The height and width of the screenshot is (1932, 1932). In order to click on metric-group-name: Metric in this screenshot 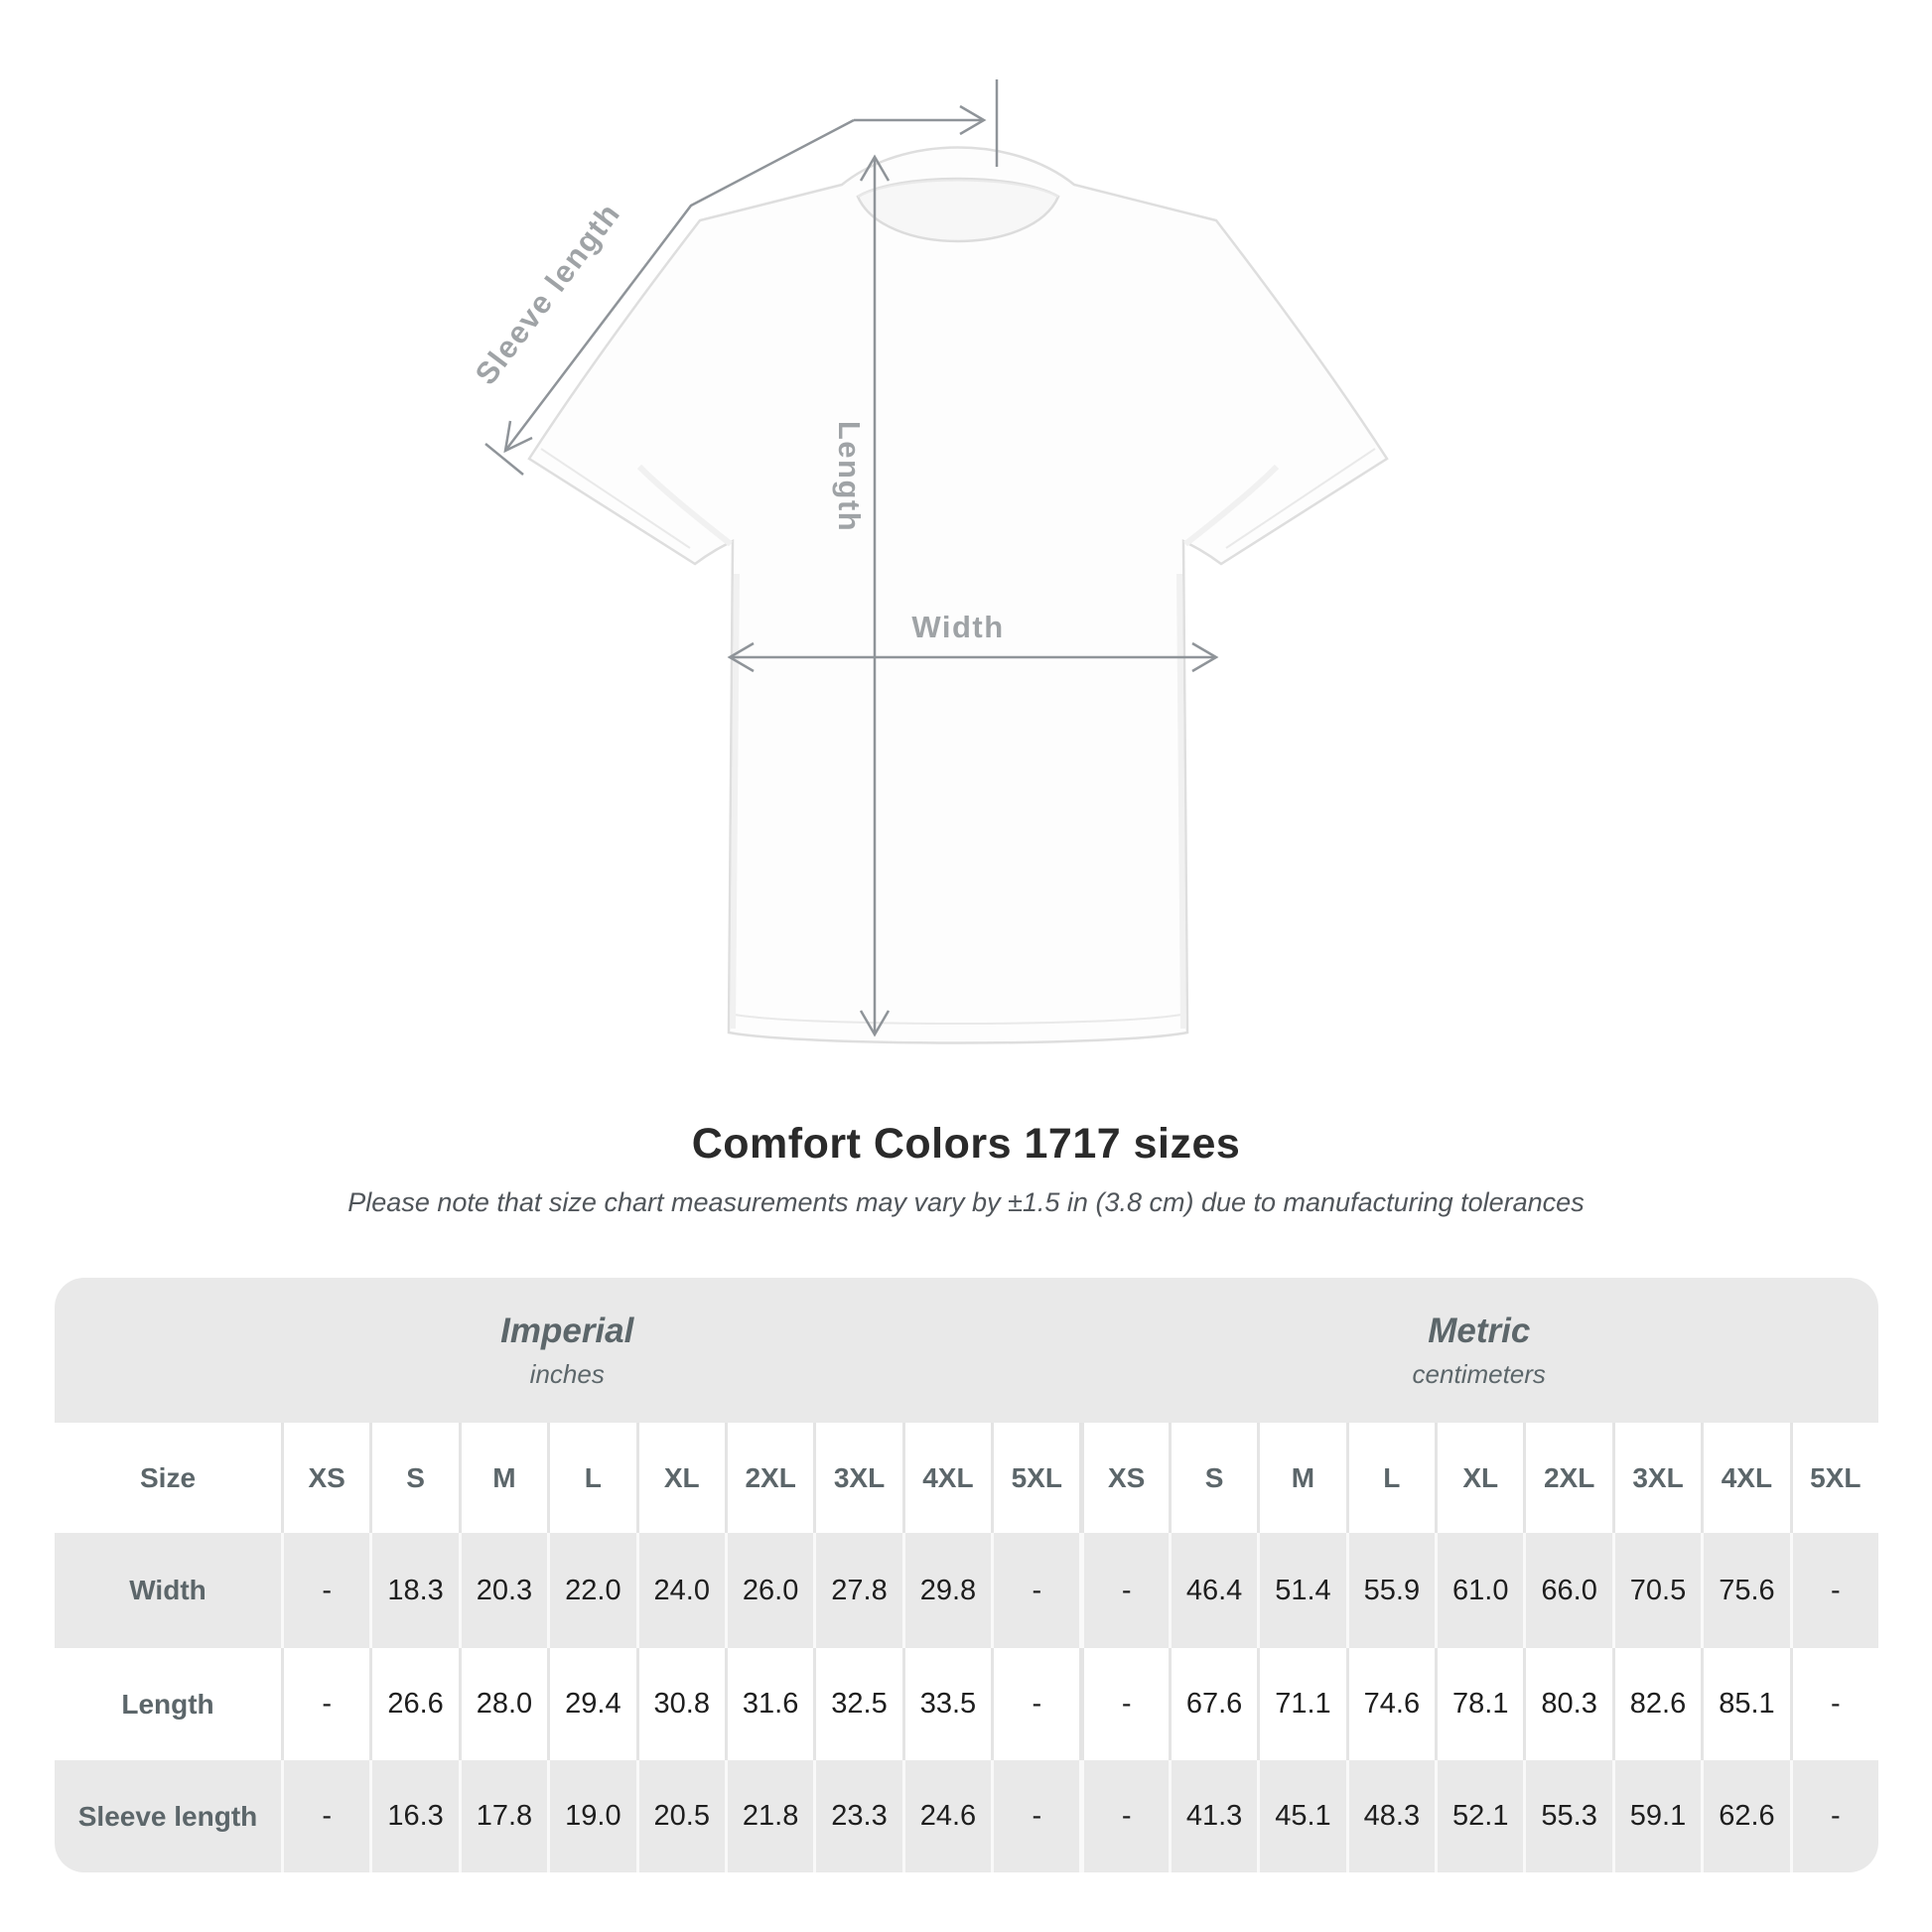, I will do `click(1480, 1331)`.